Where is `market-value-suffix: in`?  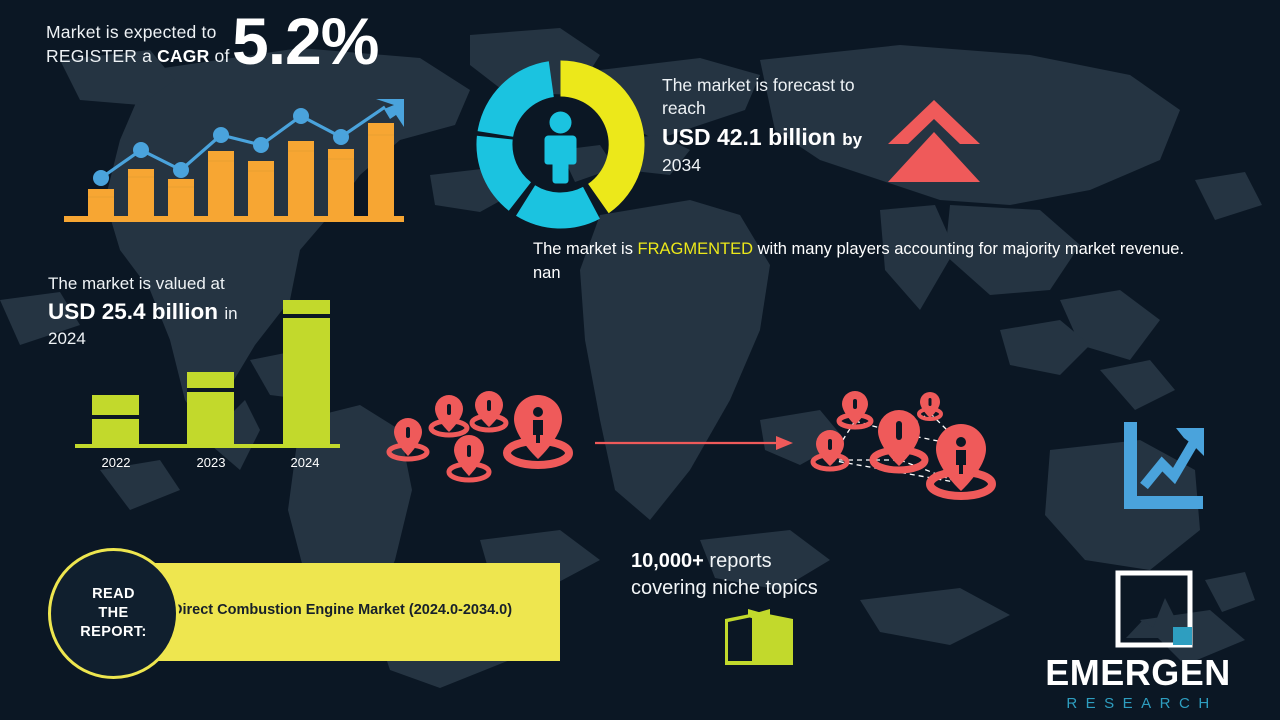
market-value-suffix: in is located at coordinates (231, 313).